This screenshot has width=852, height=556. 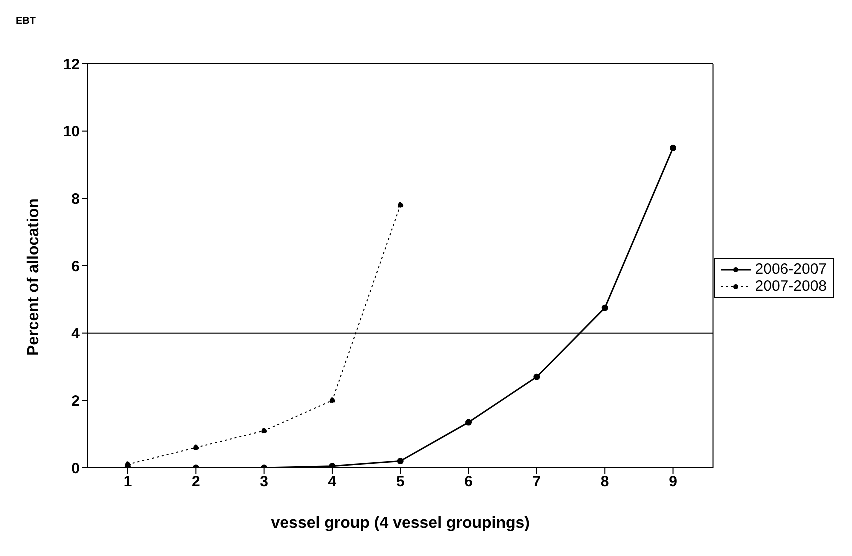 I want to click on x-tick-label: 1, so click(x=128, y=482).